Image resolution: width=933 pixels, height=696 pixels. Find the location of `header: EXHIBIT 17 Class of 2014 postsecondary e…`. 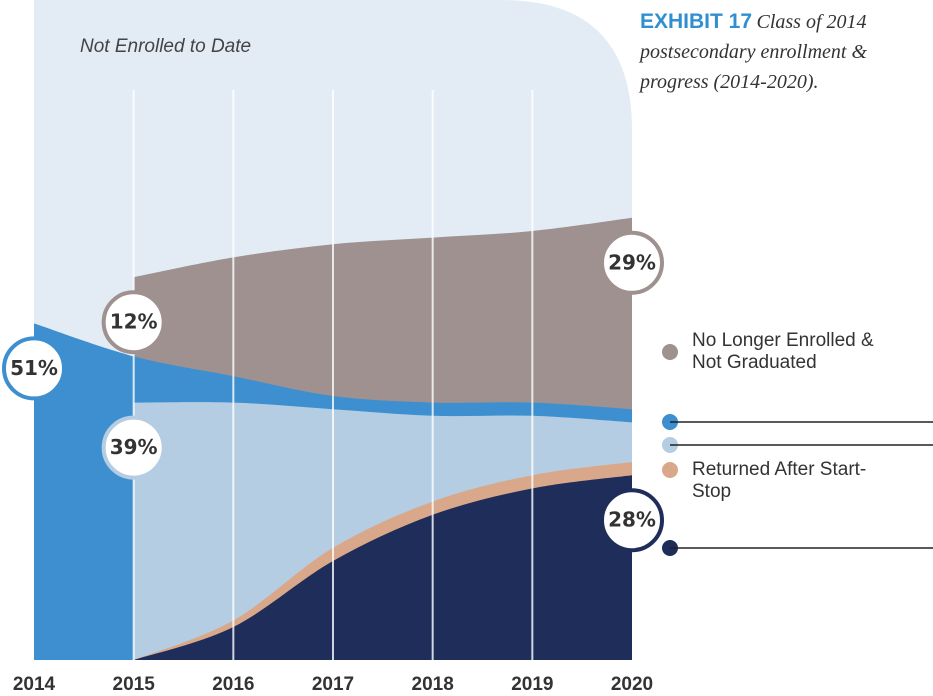

header: EXHIBIT 17 Class of 2014 postsecondary e… is located at coordinates (785, 53).